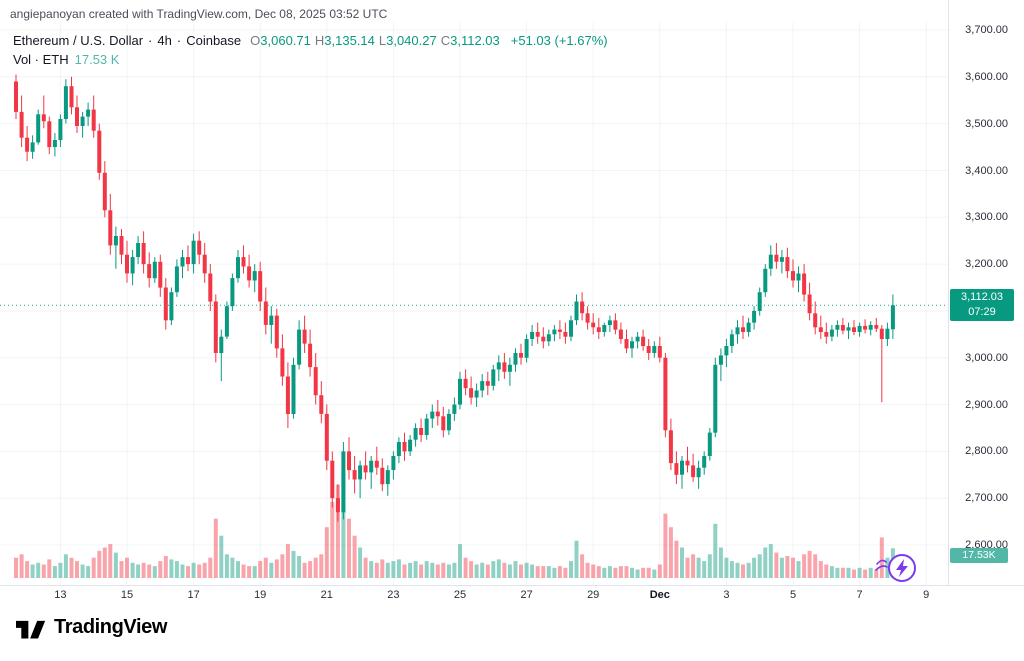 This screenshot has width=1024, height=661. Describe the element at coordinates (981, 297) in the screenshot. I see `last-price-value: 3,112.03` at that location.